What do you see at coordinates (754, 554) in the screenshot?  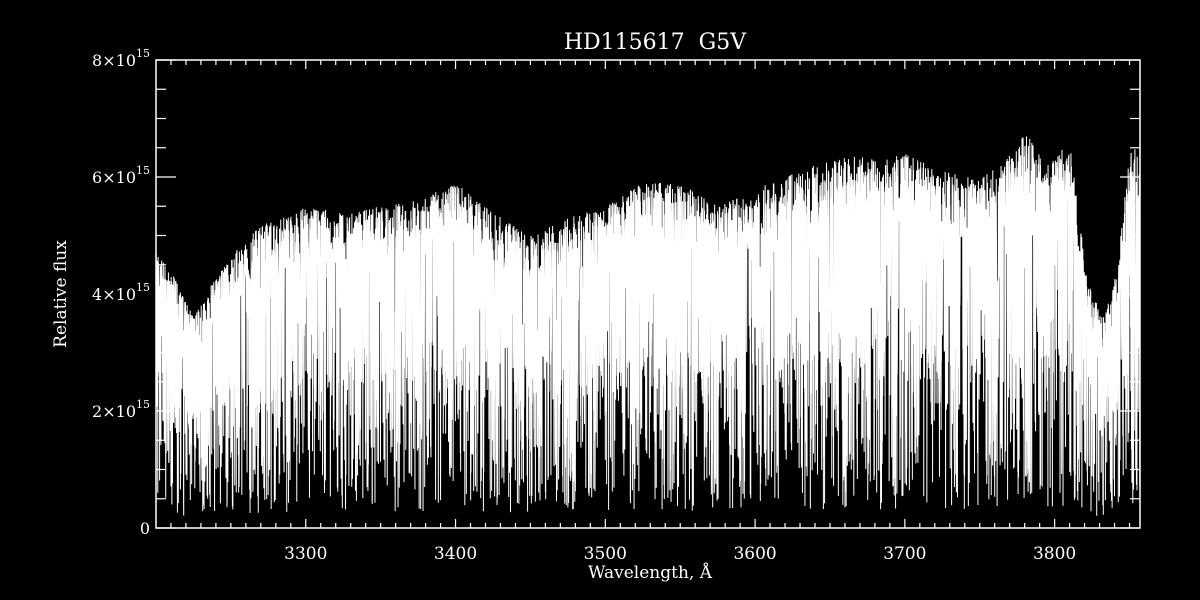 I see `x-tick-label: 3600` at bounding box center [754, 554].